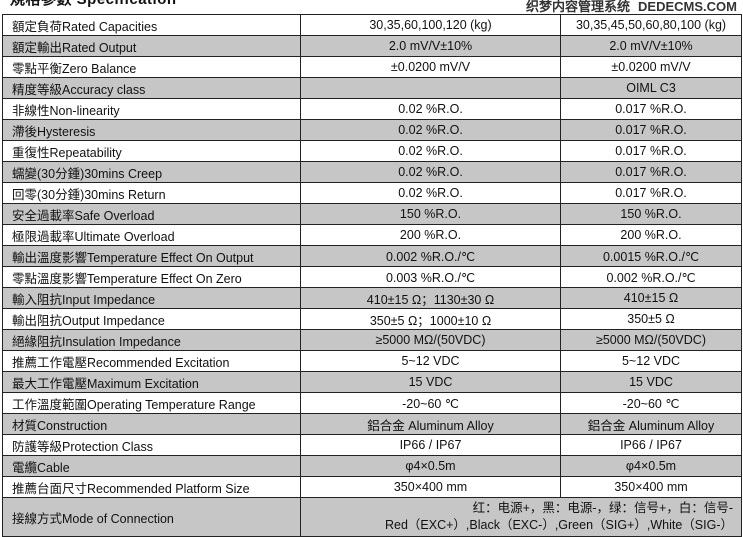 The height and width of the screenshot is (537, 743). What do you see at coordinates (430, 466) in the screenshot?
I see `value-cell-1: φ4×0.5m` at bounding box center [430, 466].